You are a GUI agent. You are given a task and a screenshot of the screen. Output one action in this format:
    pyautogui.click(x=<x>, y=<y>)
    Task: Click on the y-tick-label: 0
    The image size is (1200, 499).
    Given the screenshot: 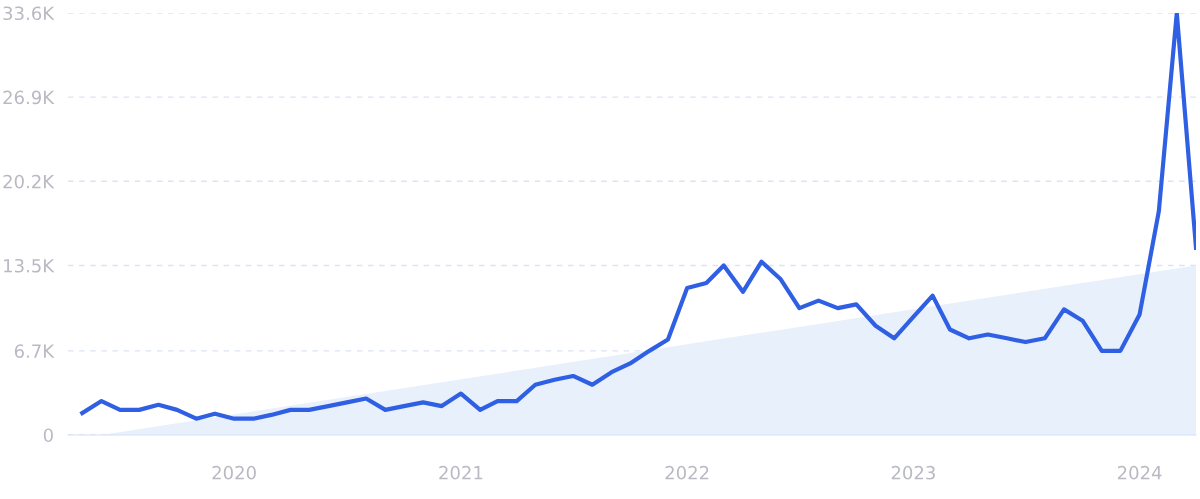 What is the action you would take?
    pyautogui.click(x=48, y=435)
    